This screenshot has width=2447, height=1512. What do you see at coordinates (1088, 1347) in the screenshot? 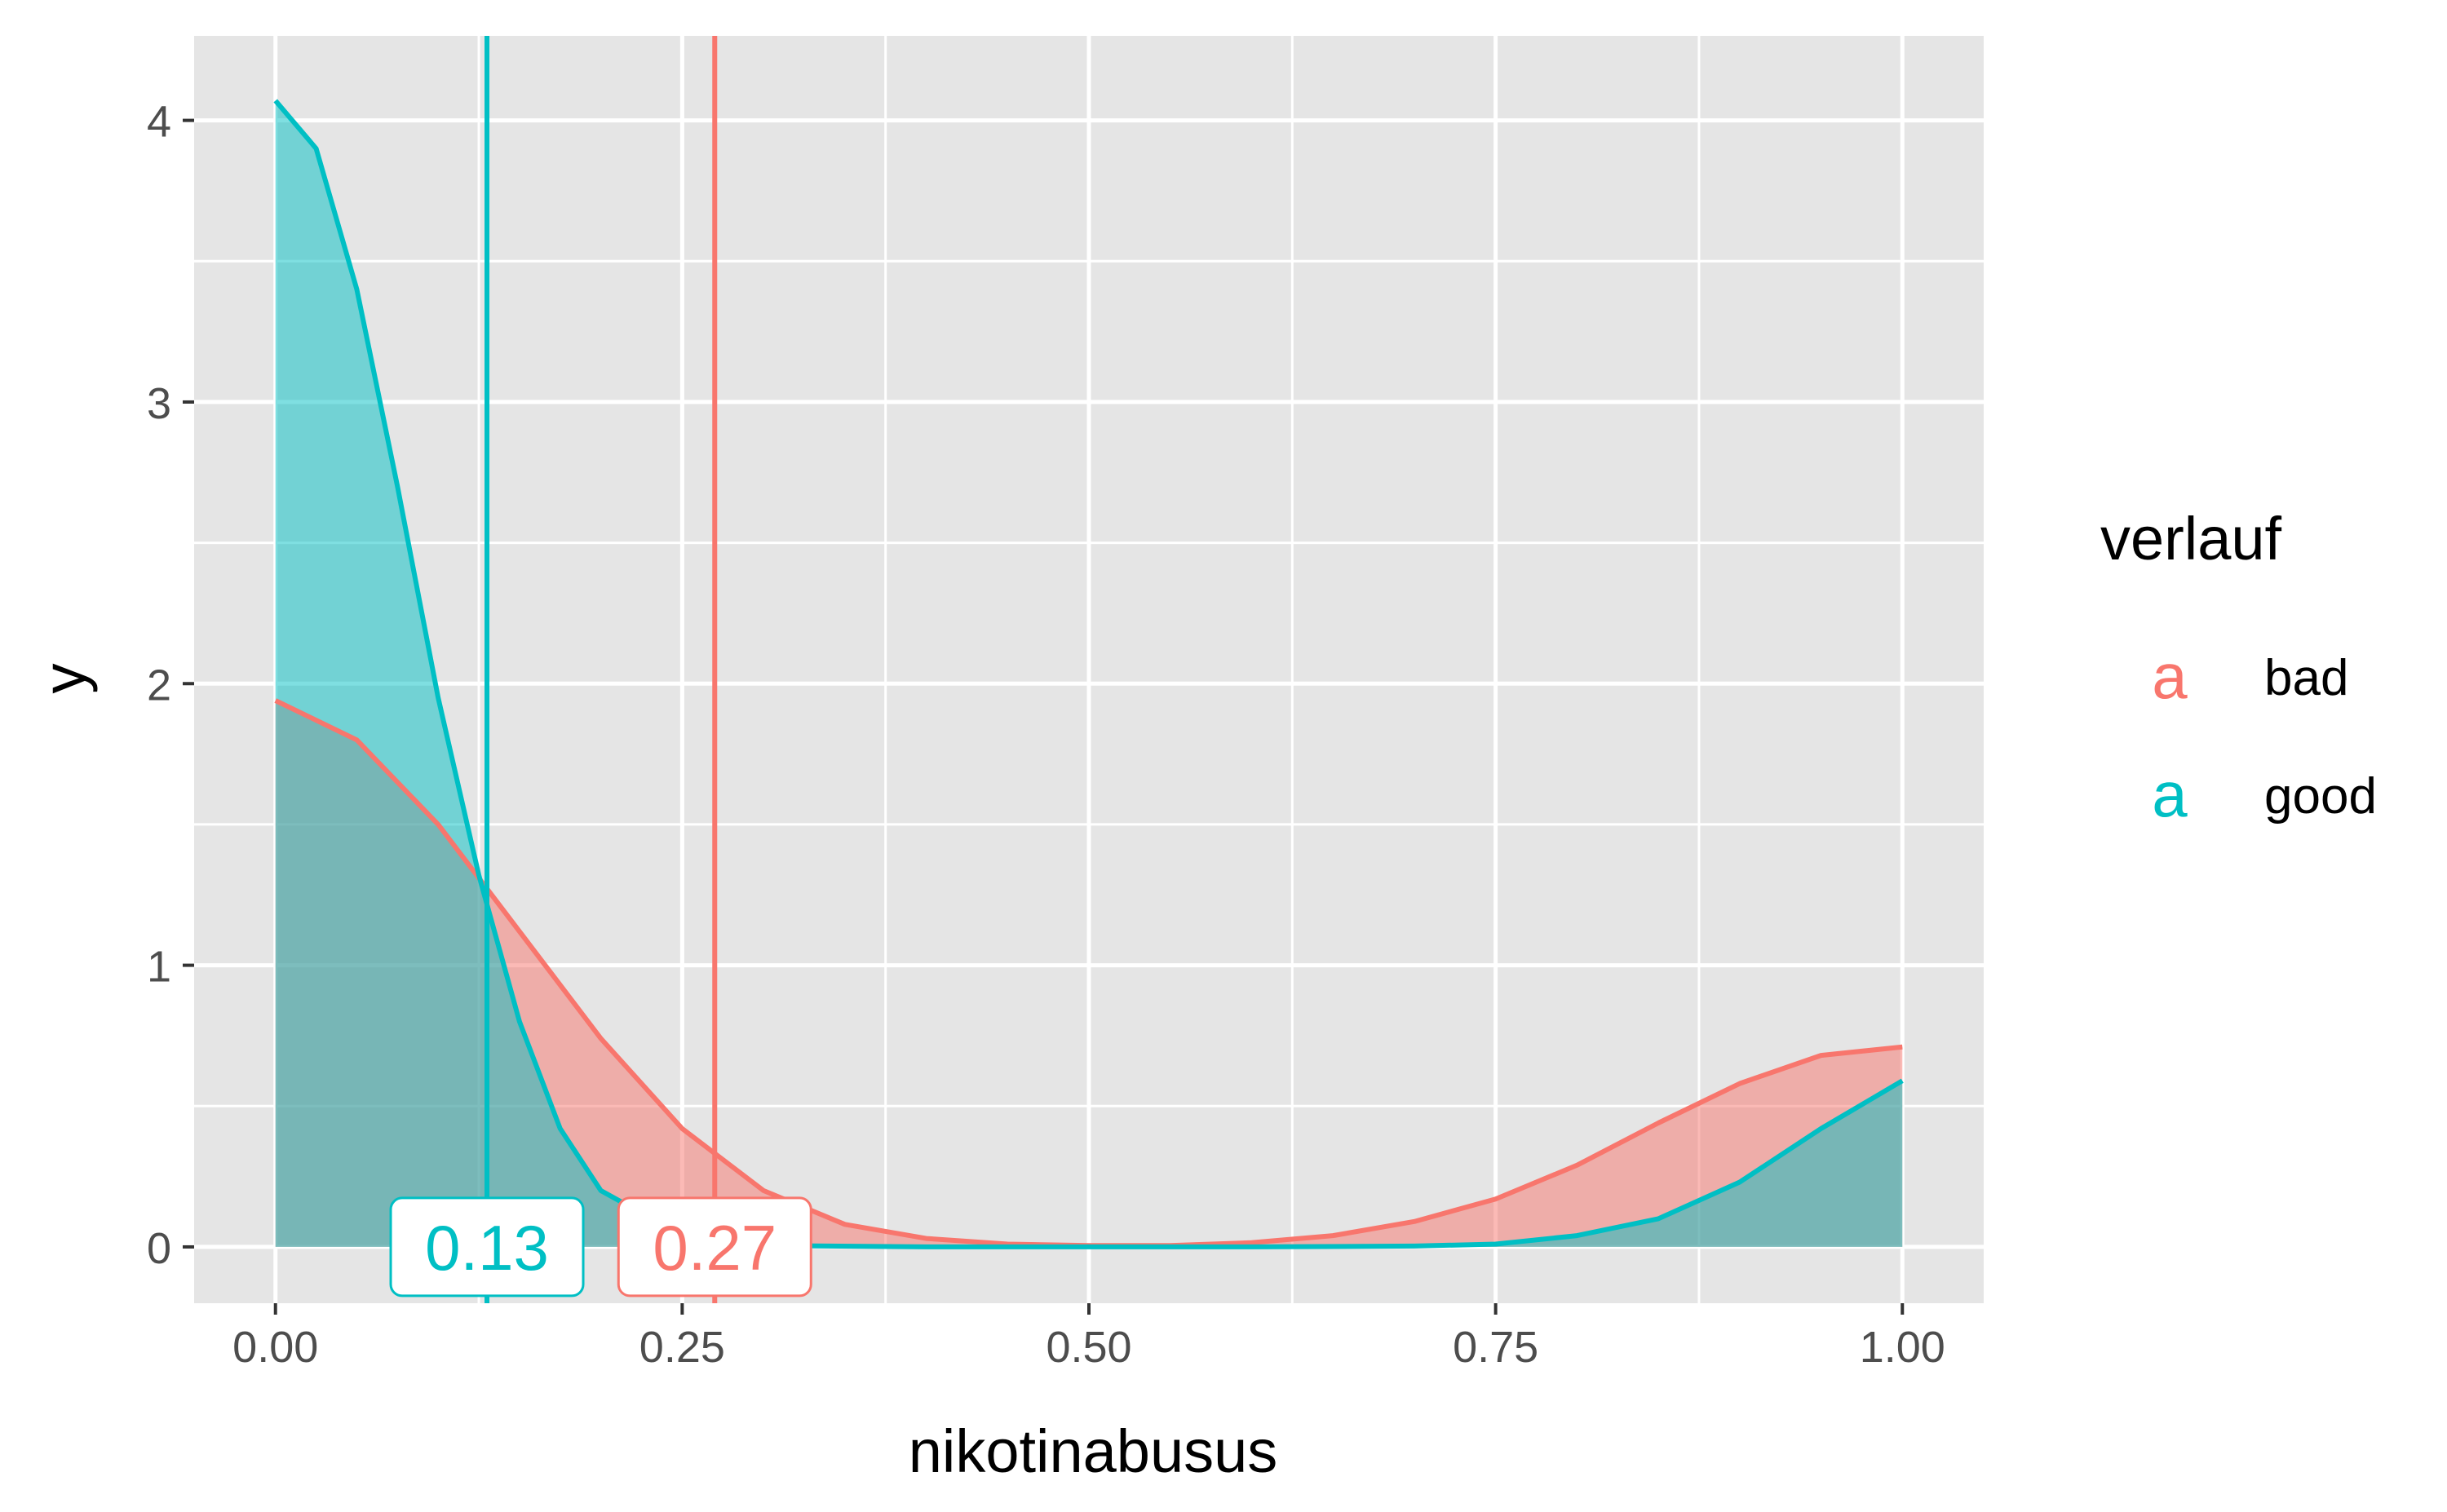
I see `x-tick-label: 0.50` at bounding box center [1088, 1347].